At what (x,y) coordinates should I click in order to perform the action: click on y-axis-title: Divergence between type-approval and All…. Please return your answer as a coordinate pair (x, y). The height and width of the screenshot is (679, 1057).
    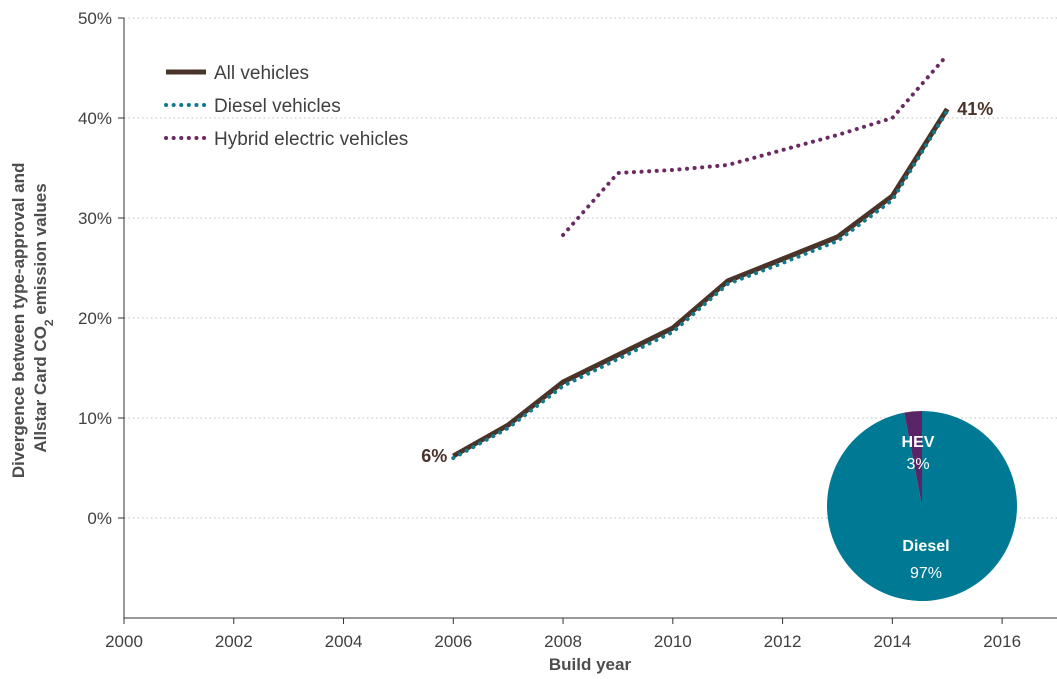
    Looking at the image, I should click on (32, 318).